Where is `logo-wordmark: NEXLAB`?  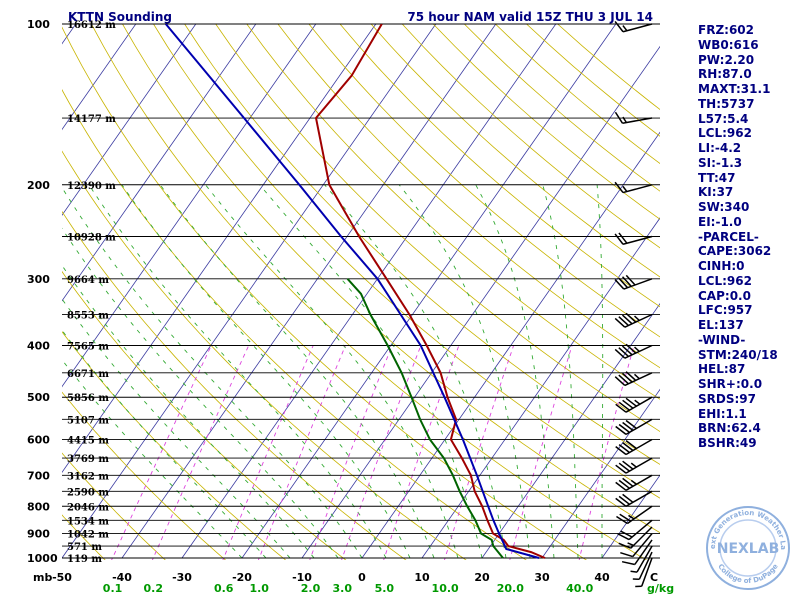 logo-wordmark: NEXLAB is located at coordinates (748, 549).